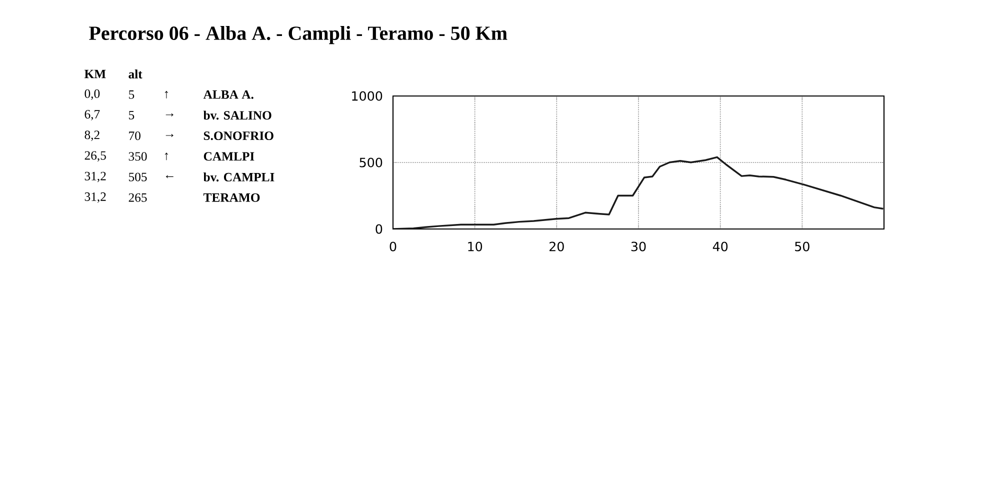 This screenshot has width=1000, height=500. What do you see at coordinates (95, 74) in the screenshot?
I see `text: KM` at bounding box center [95, 74].